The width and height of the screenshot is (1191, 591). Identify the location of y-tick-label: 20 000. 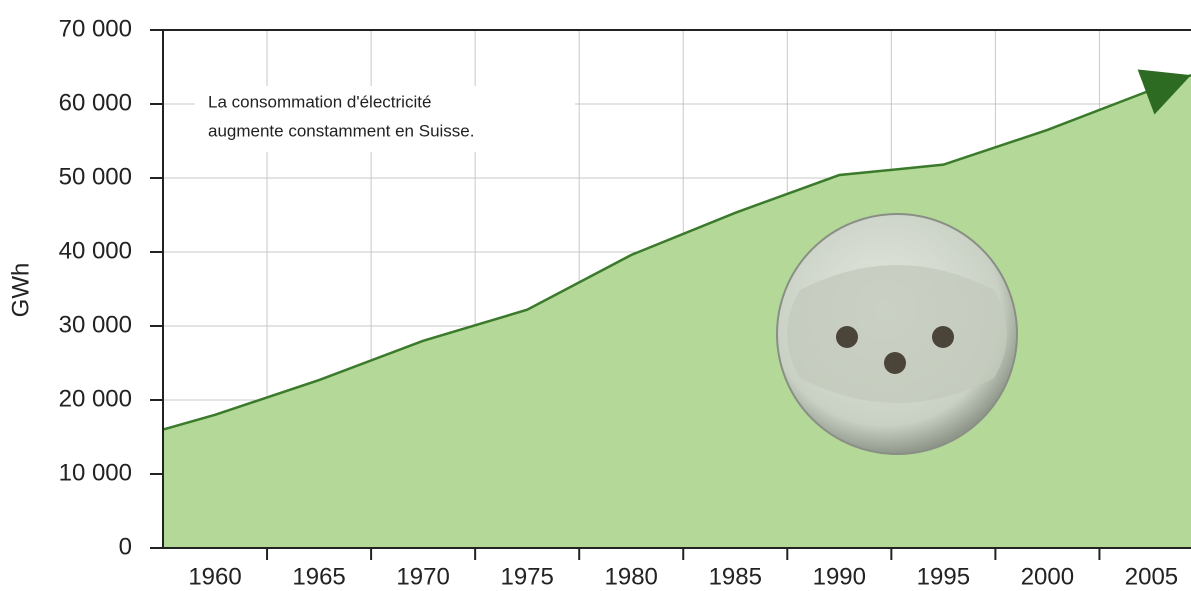
(95, 398).